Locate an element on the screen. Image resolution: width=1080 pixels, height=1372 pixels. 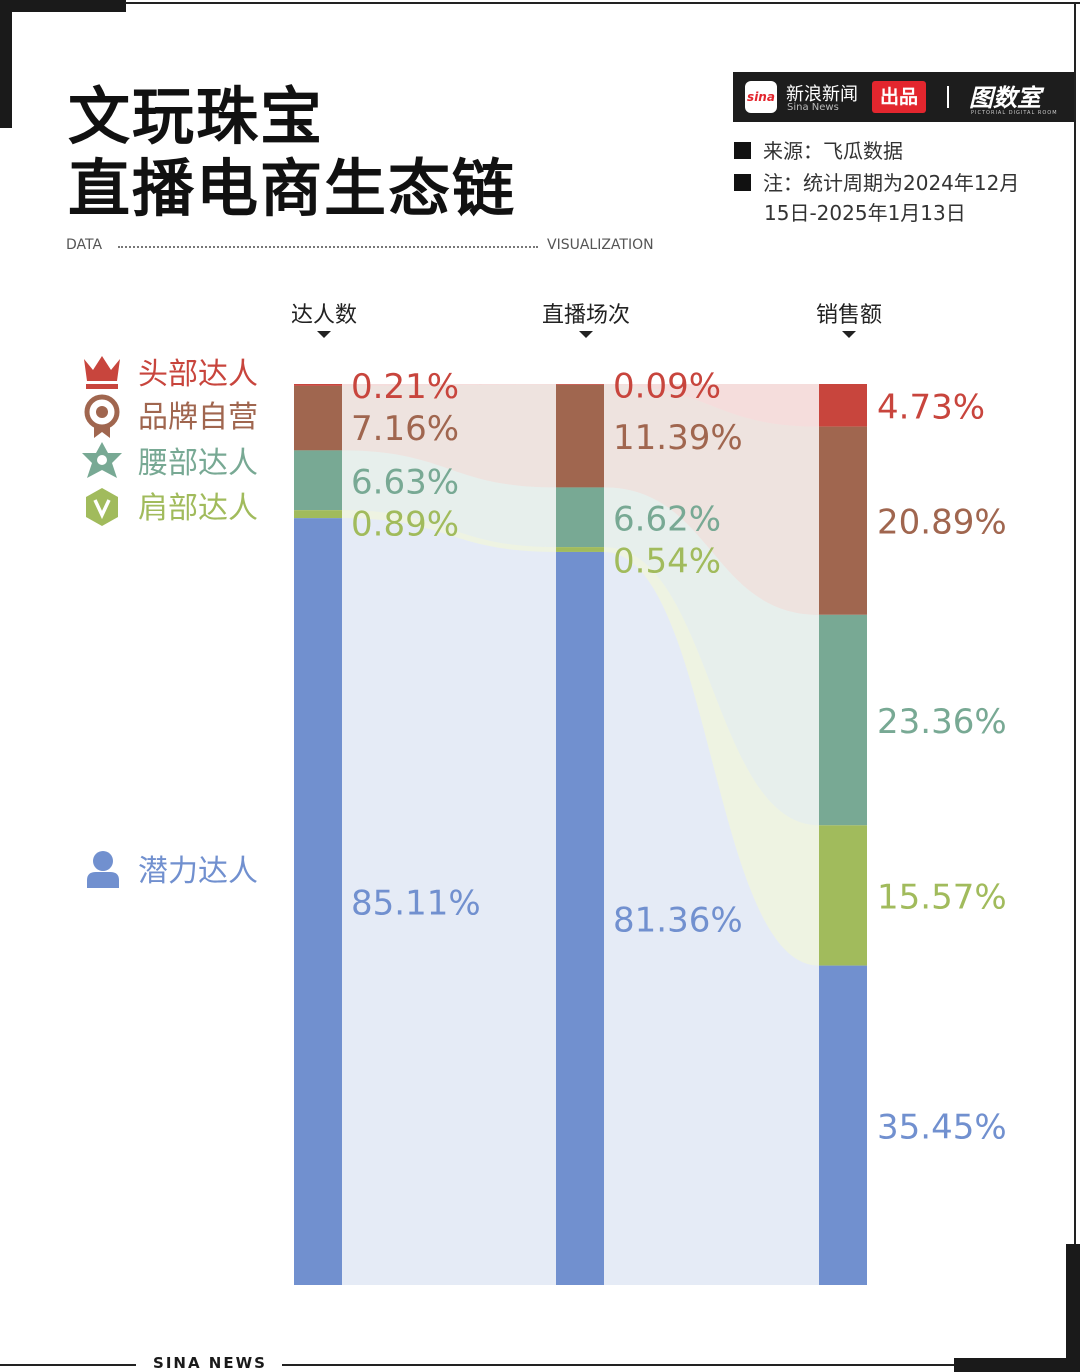
value-label-销售额-腰部达人: 23.36% is located at coordinates (942, 722).